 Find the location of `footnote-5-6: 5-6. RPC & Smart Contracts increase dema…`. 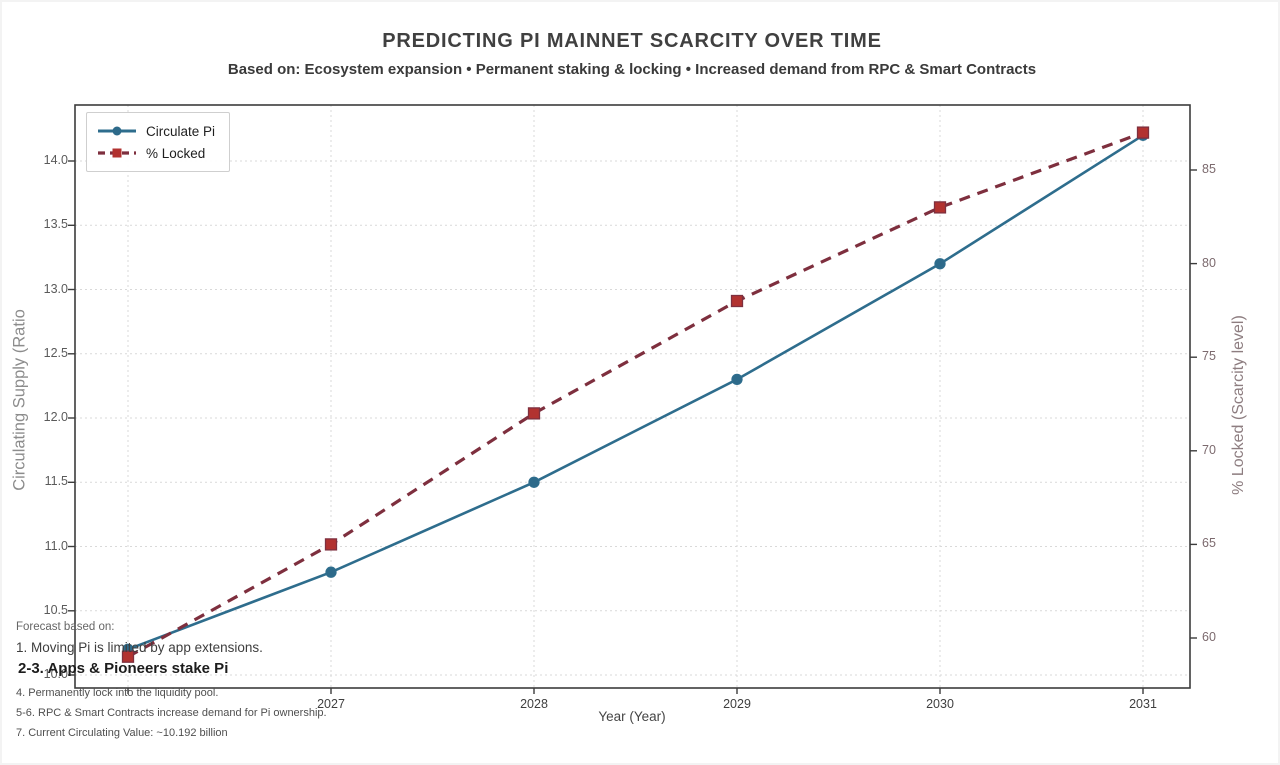

footnote-5-6: 5-6. RPC & Smart Contracts increase dema… is located at coordinates (171, 713).